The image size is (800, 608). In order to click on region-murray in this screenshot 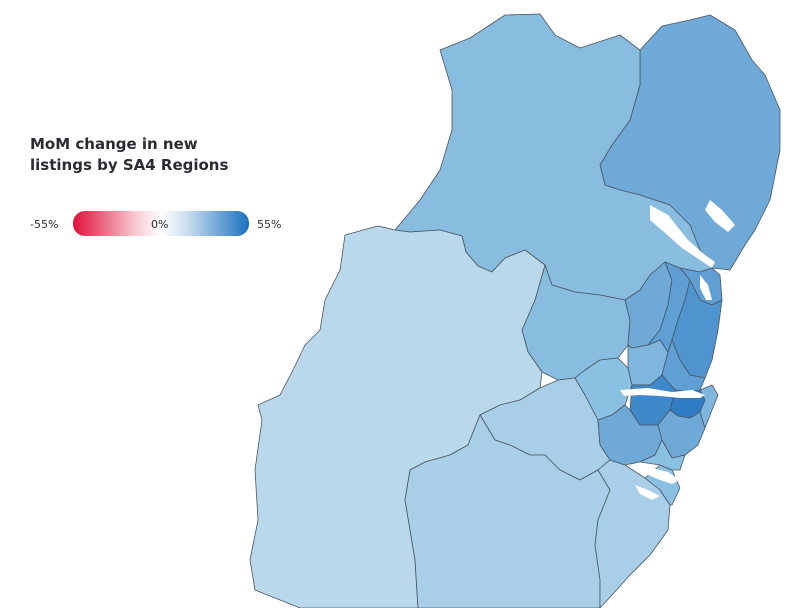, I will do `click(507, 511)`.